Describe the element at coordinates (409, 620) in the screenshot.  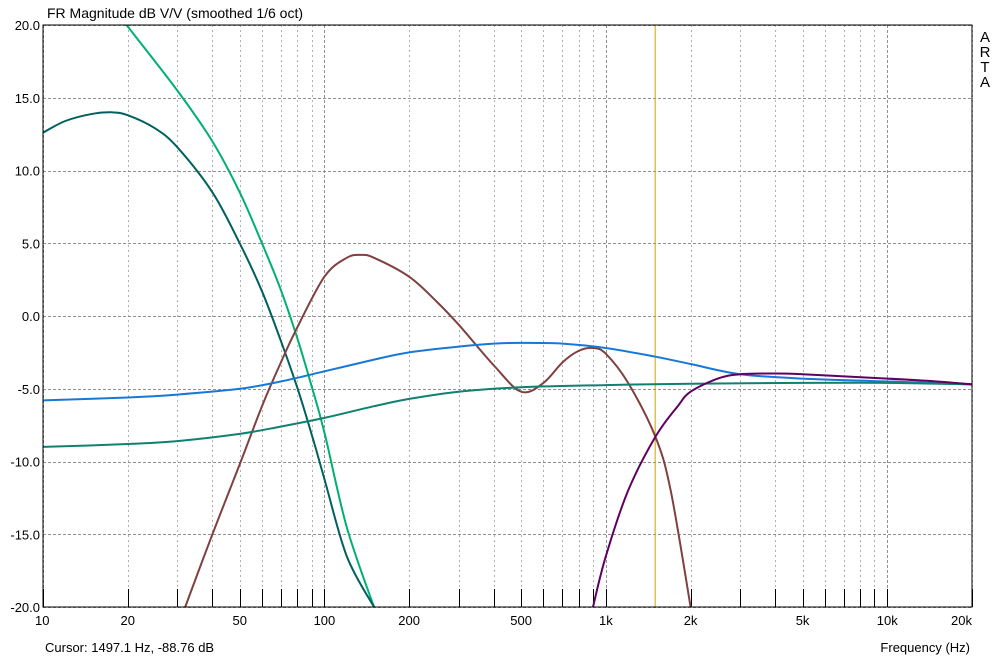
I see `x-tick-label: 200` at that location.